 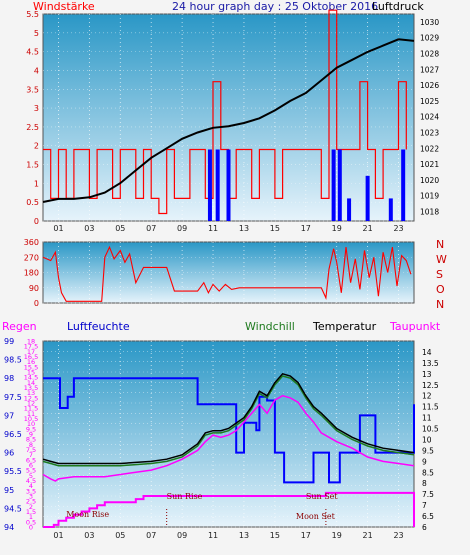 What do you see at coordinates (31, 373) in the screenshot?
I see `rain-tick-label: 15` at bounding box center [31, 373].